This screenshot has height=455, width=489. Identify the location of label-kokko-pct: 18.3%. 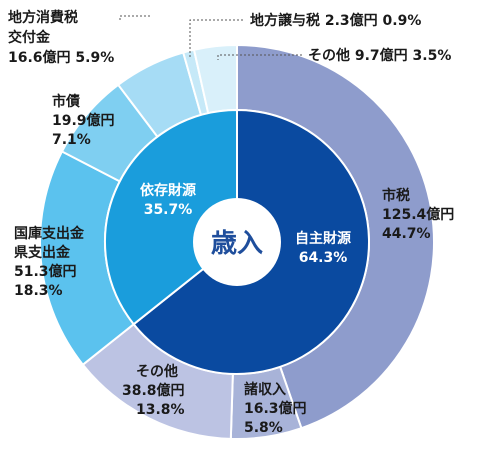
(38, 291).